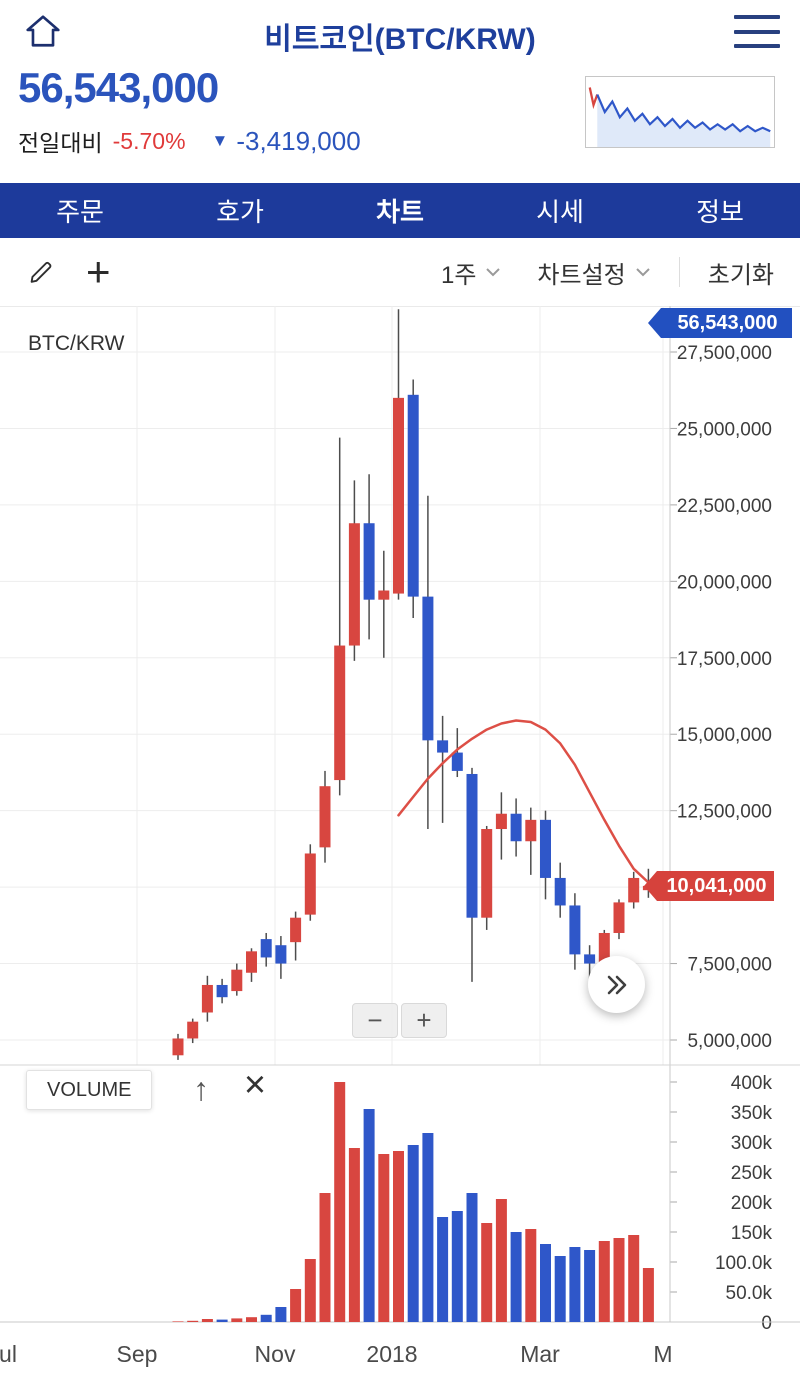 Image resolution: width=800 pixels, height=1379 pixels. Describe the element at coordinates (616, 984) in the screenshot. I see `fast-forward-button` at that location.